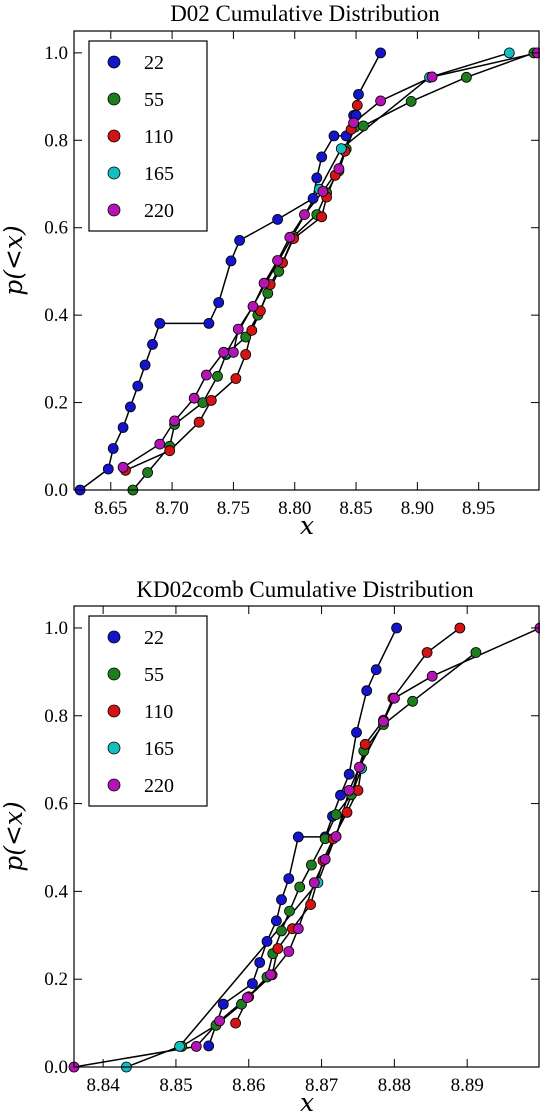  Describe the element at coordinates (321, 1085) in the screenshot. I see `x-tick-label: 8.87` at that location.